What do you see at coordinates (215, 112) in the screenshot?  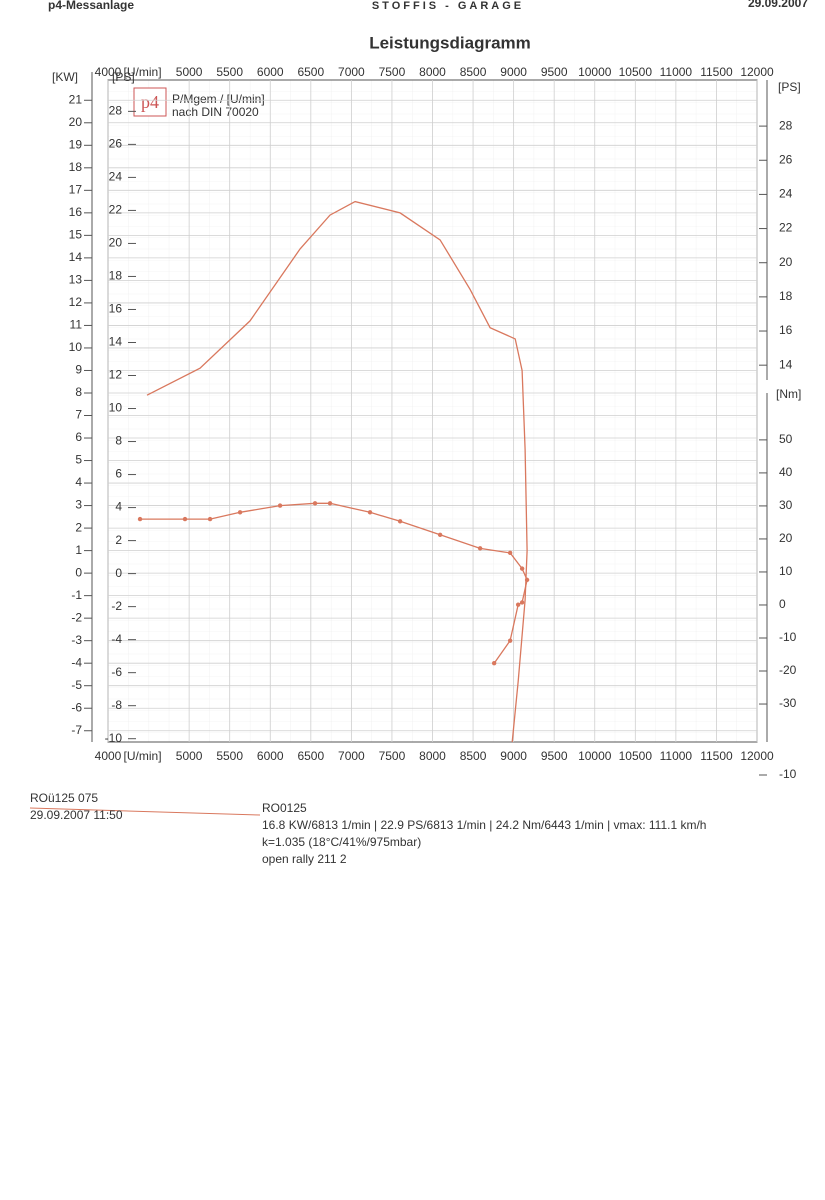 I see `legend-line: nach DIN 70020` at bounding box center [215, 112].